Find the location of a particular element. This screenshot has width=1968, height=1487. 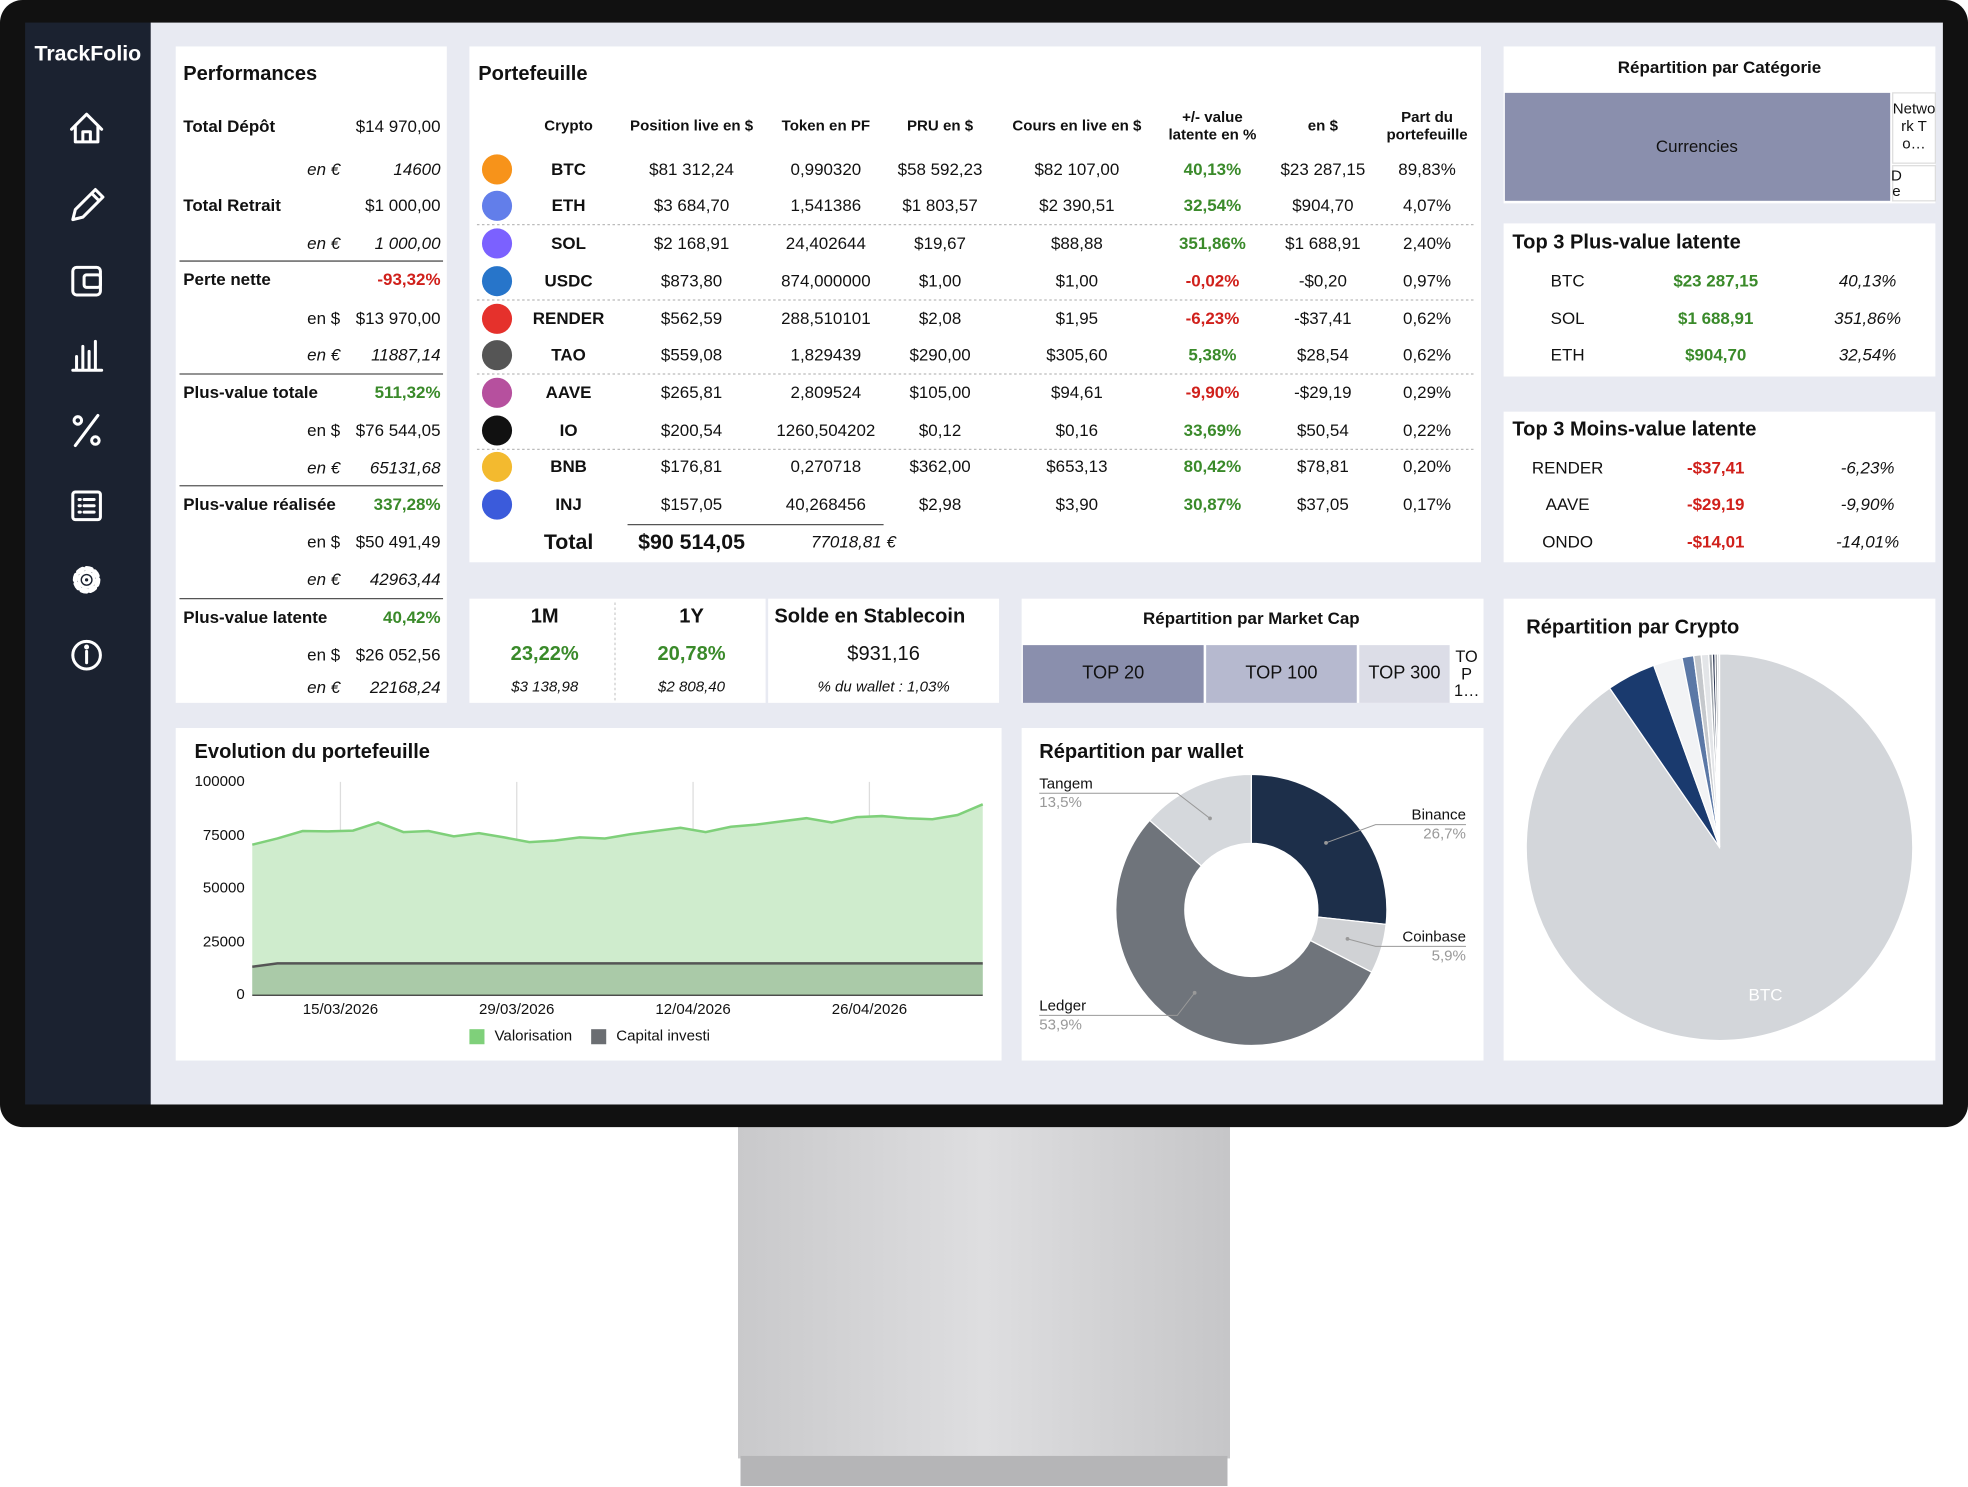

metric-sub-value: $26 052,56 is located at coordinates (398, 655).